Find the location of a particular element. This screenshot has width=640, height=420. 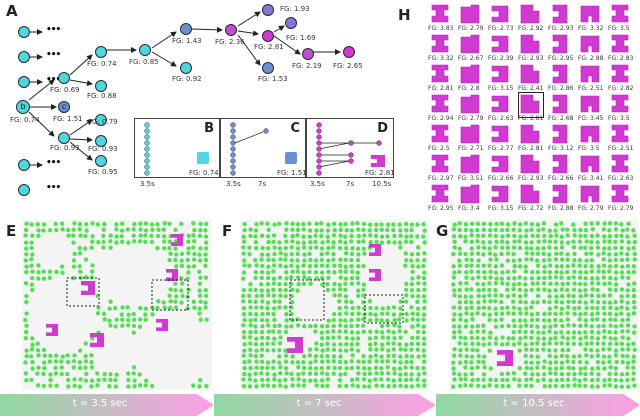

grid-shape-fg: FG: 2.92 is located at coordinates (531, 28).